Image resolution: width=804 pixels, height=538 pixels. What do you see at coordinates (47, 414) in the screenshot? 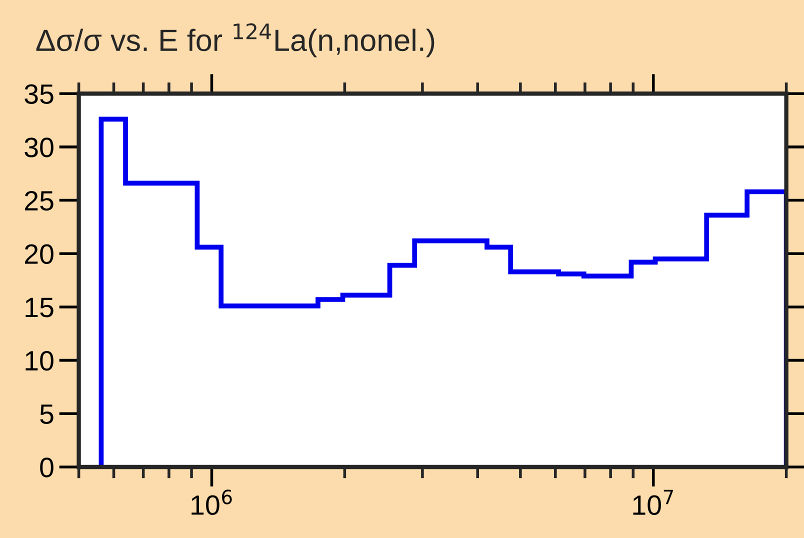
I see `y-tick-label: 5` at bounding box center [47, 414].